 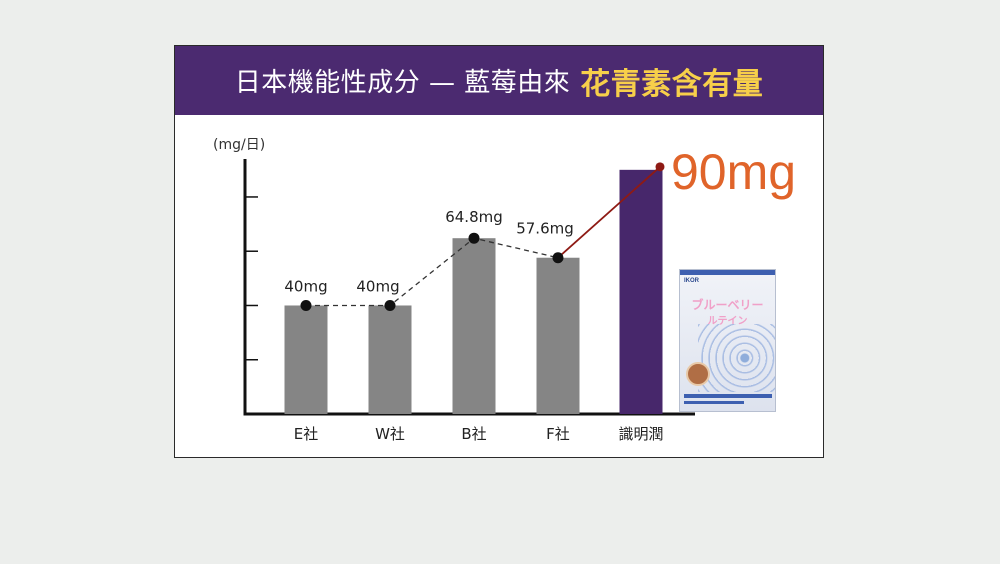 I want to click on x-tick-label-2: B社, so click(x=473, y=434).